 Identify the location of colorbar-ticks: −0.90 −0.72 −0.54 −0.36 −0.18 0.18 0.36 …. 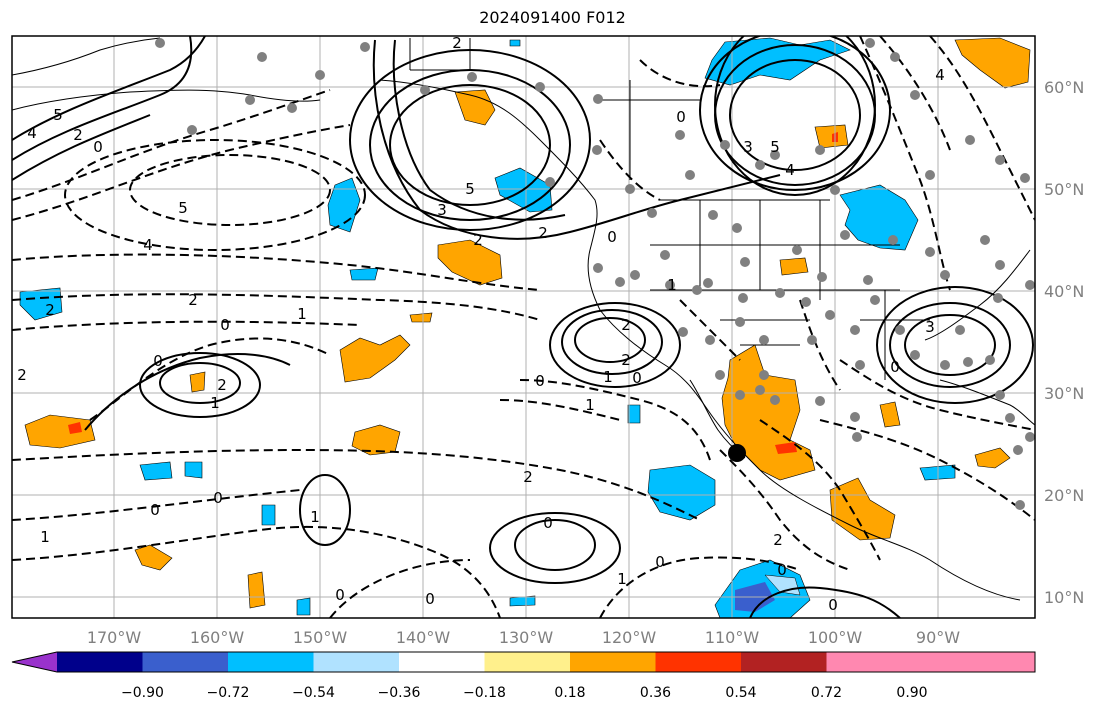
(524, 693).